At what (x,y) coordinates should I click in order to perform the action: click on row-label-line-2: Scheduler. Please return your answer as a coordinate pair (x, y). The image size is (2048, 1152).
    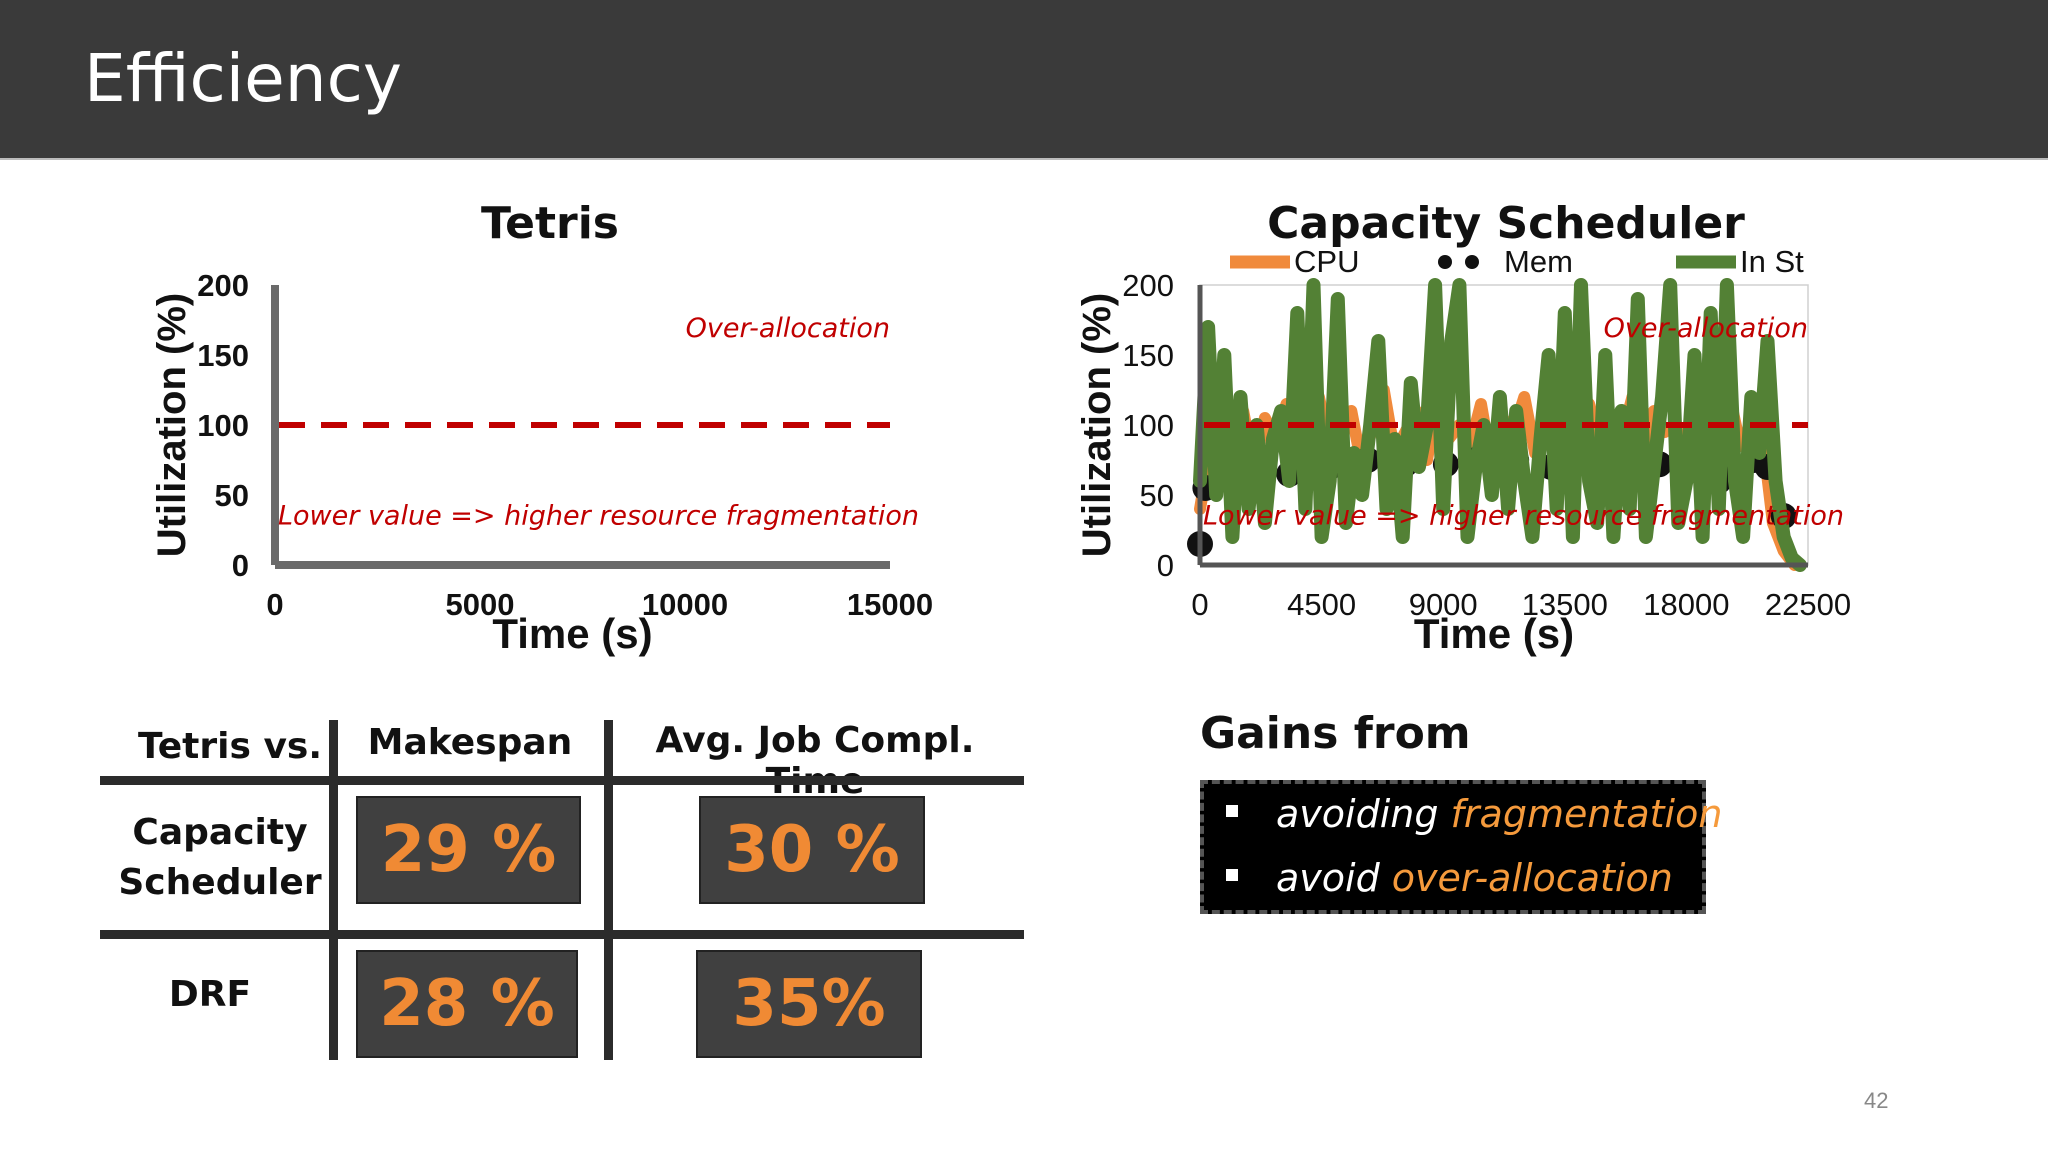
    Looking at the image, I should click on (220, 882).